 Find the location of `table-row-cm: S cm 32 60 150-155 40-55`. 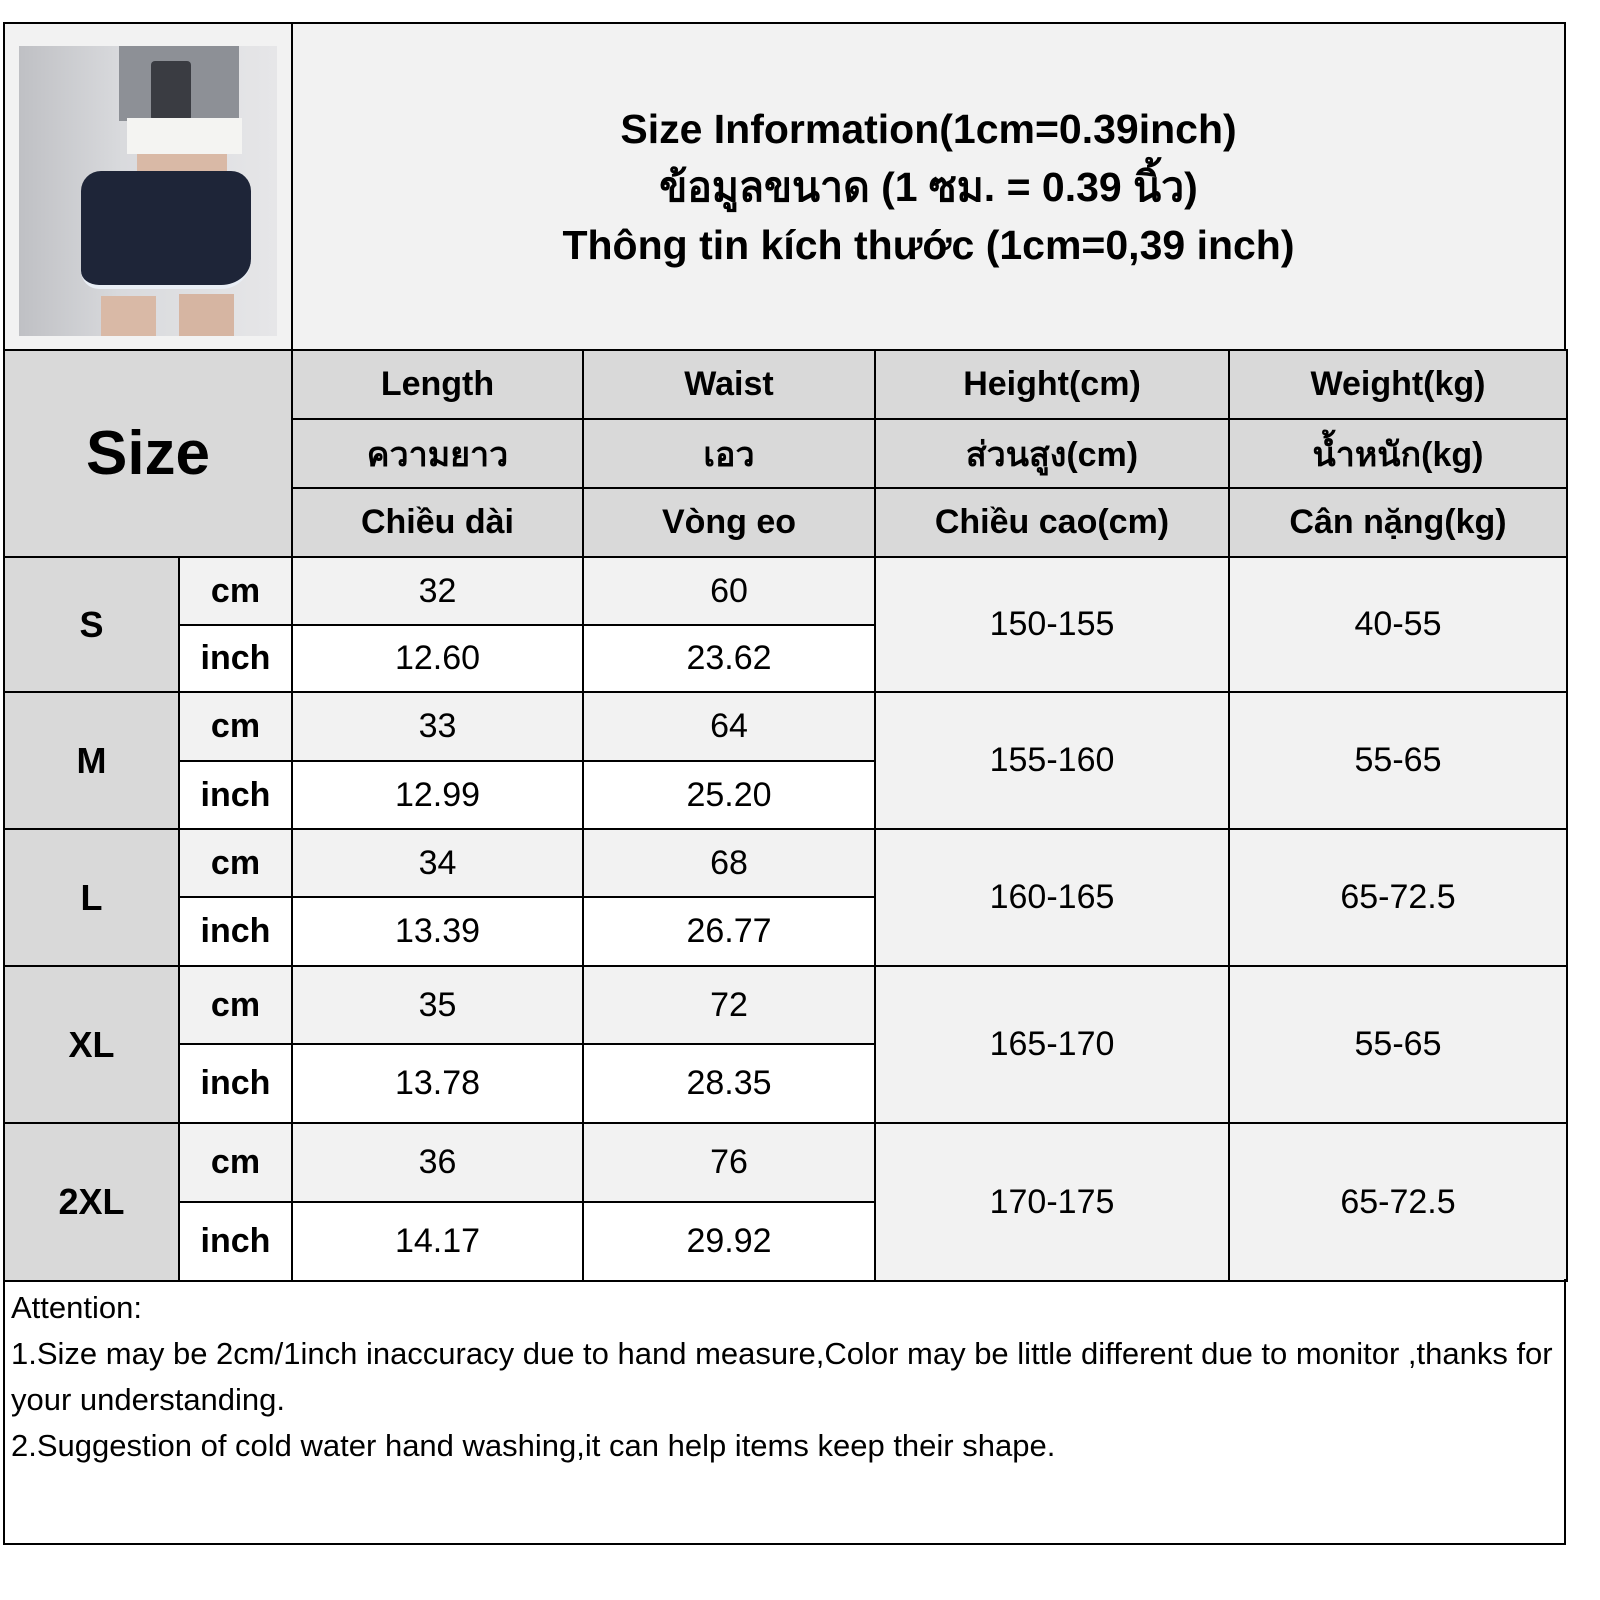

table-row-cm: S cm 32 60 150-155 40-55 is located at coordinates (785, 624).